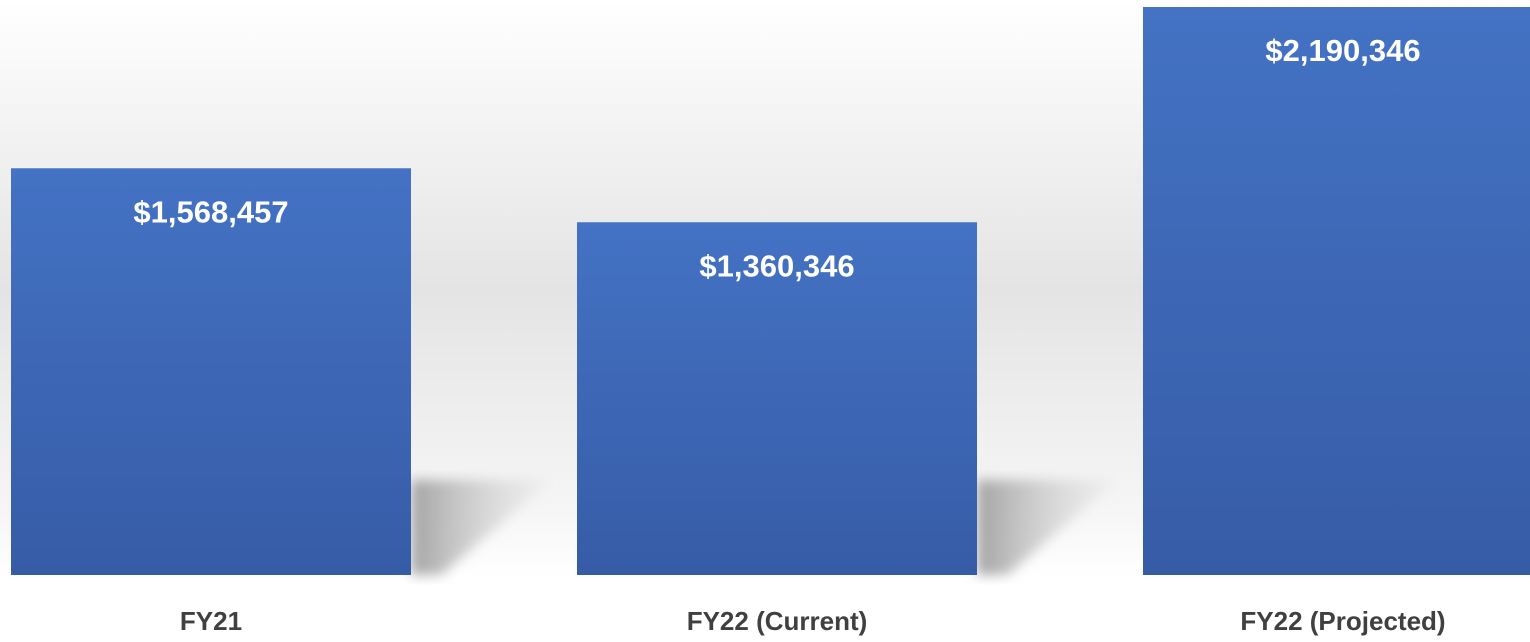 Image resolution: width=1530 pixels, height=642 pixels. What do you see at coordinates (1342, 621) in the screenshot?
I see `x-tick-label: FY22 (Projected)` at bounding box center [1342, 621].